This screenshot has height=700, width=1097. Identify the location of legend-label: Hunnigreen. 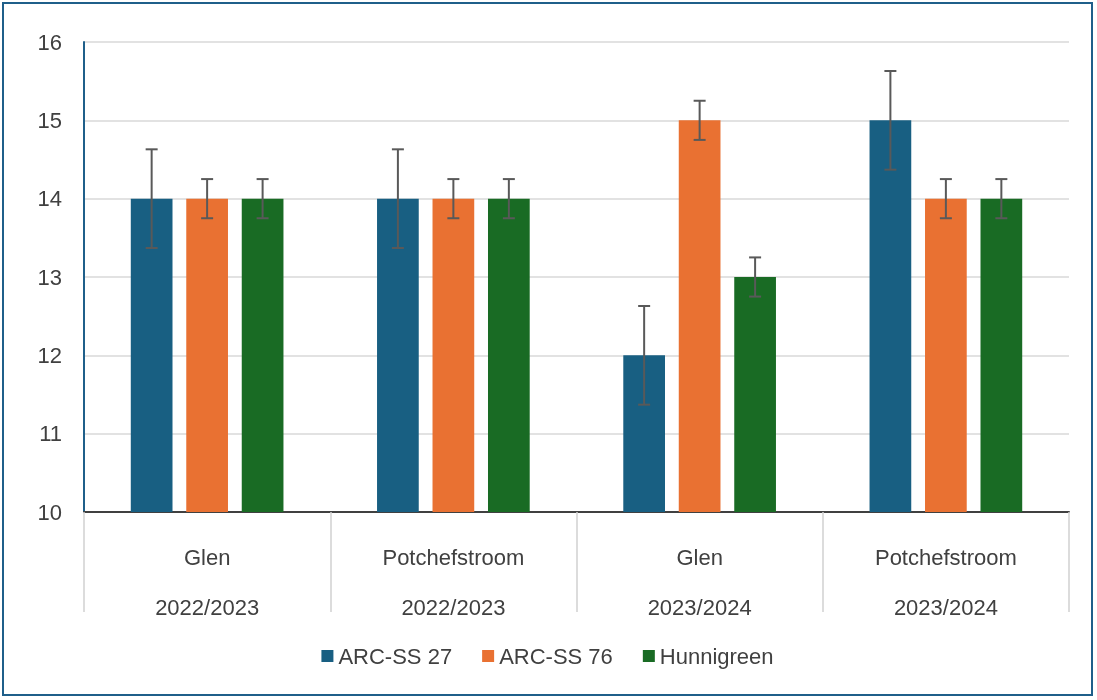
(716, 656).